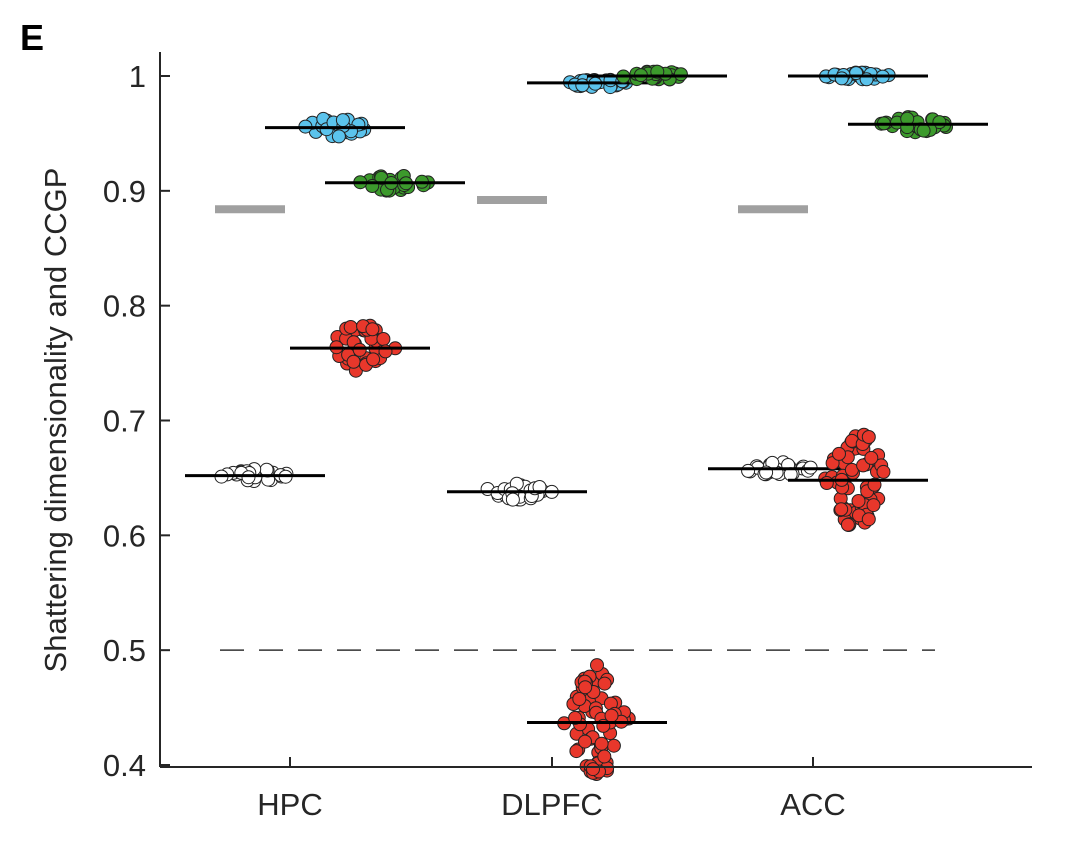 This screenshot has height=860, width=1068. Describe the element at coordinates (137, 76) in the screenshot. I see `y-tick-label: 1` at that location.